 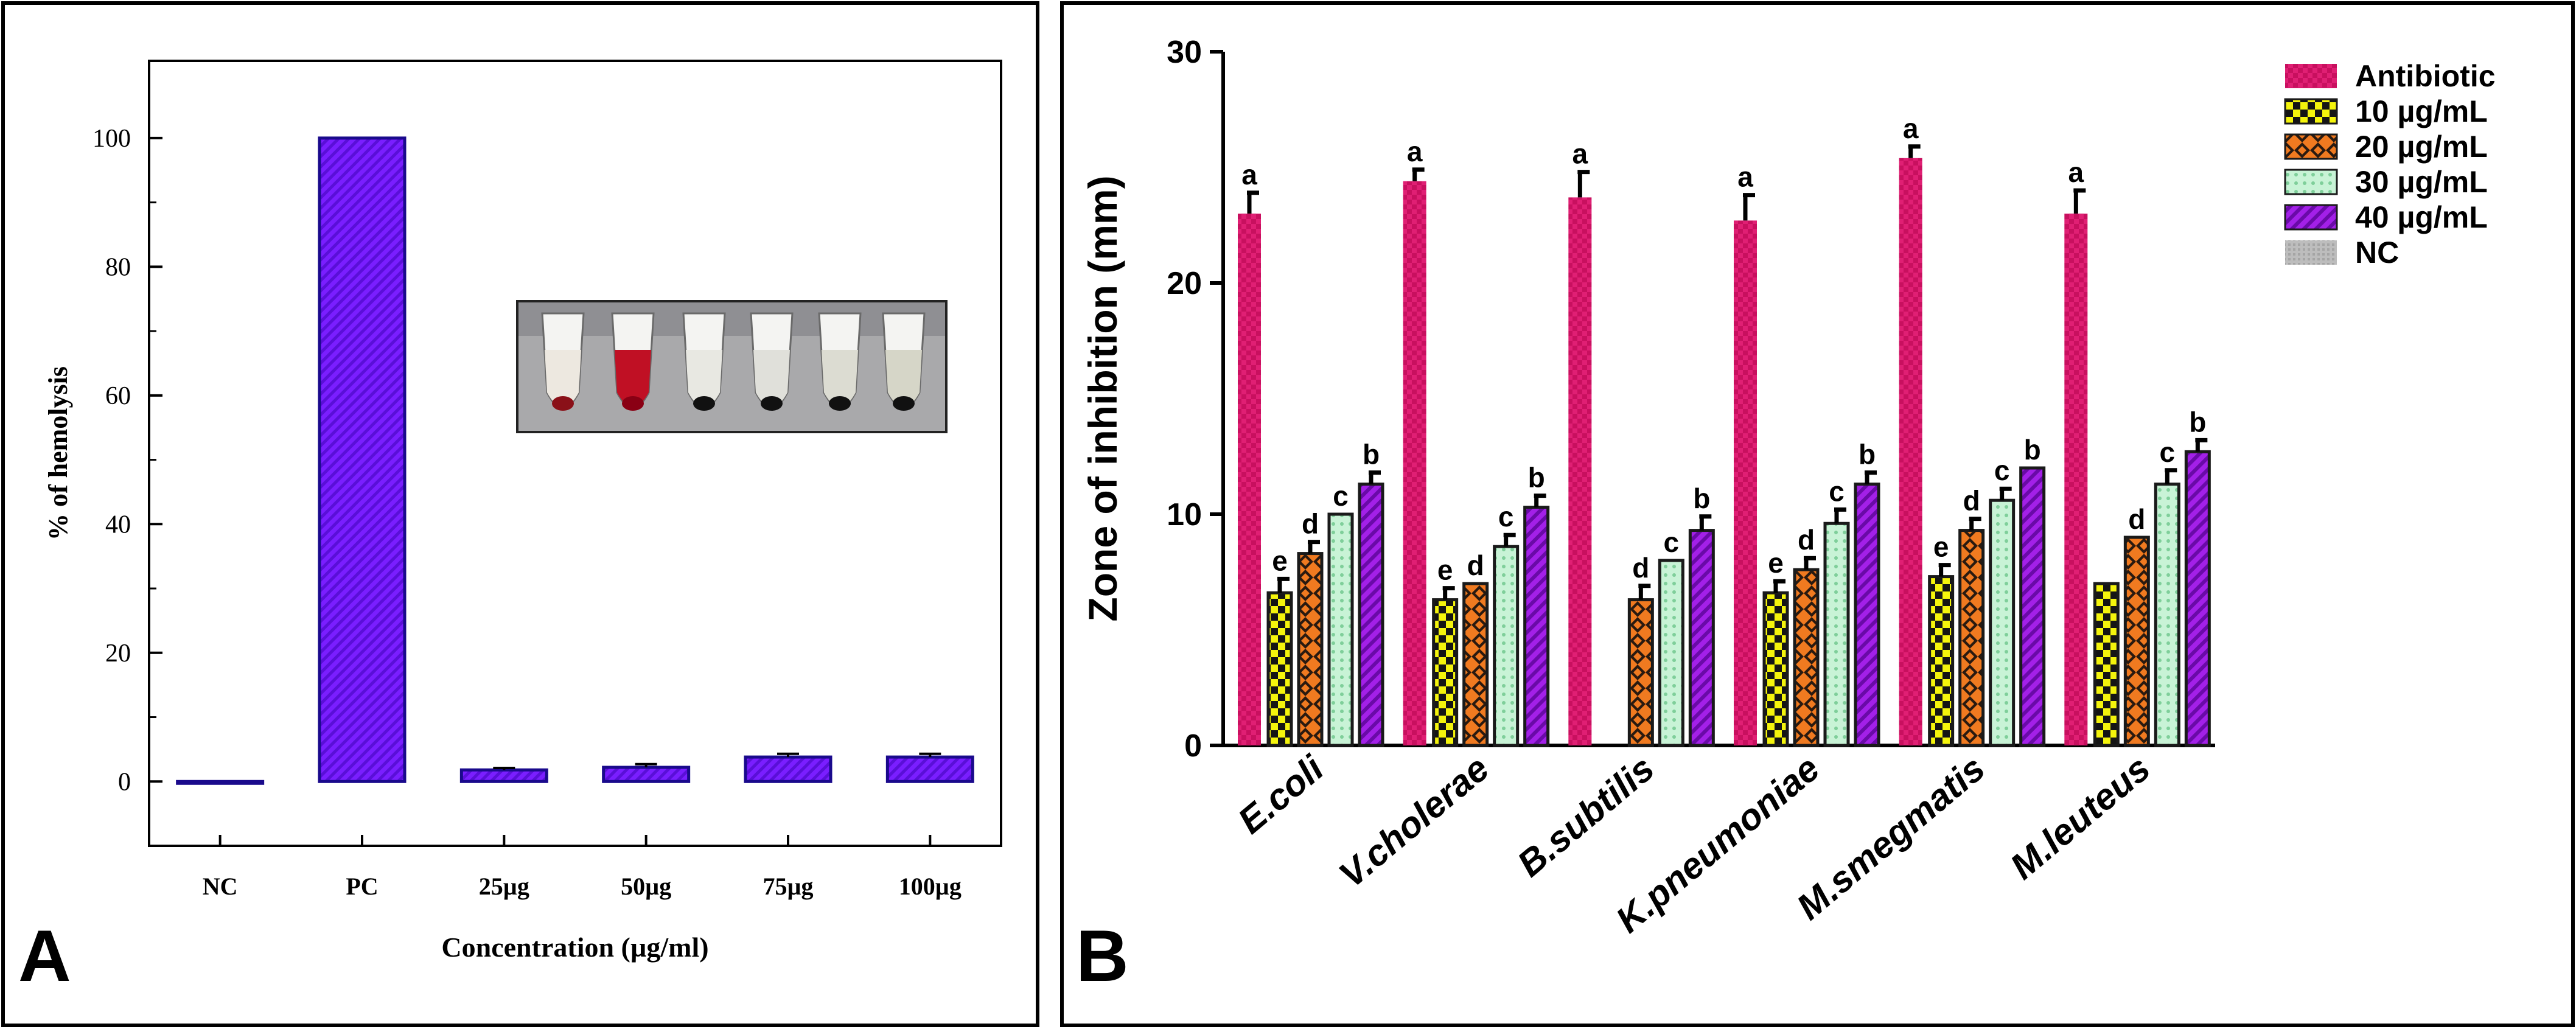 What do you see at coordinates (1184, 514) in the screenshot?
I see `y-tick-label-b: 10` at bounding box center [1184, 514].